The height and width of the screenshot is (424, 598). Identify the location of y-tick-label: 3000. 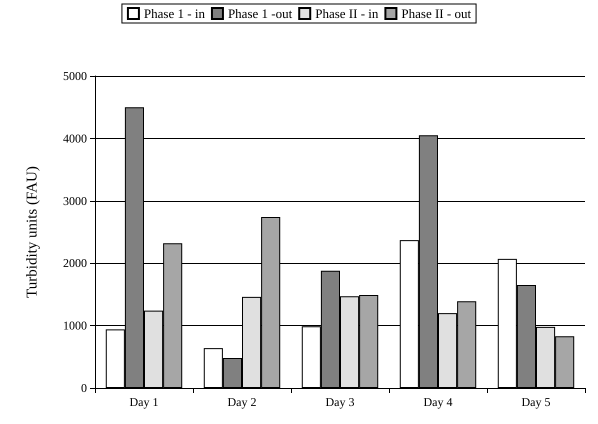
(75, 201).